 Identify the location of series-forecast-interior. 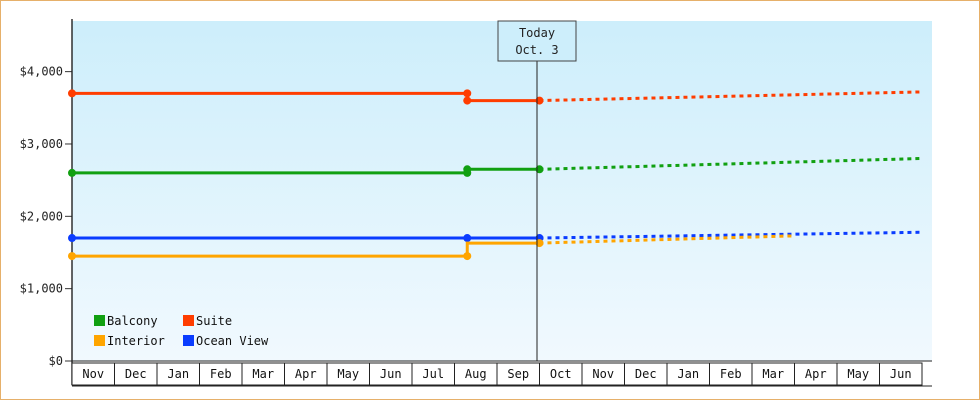
(667, 239).